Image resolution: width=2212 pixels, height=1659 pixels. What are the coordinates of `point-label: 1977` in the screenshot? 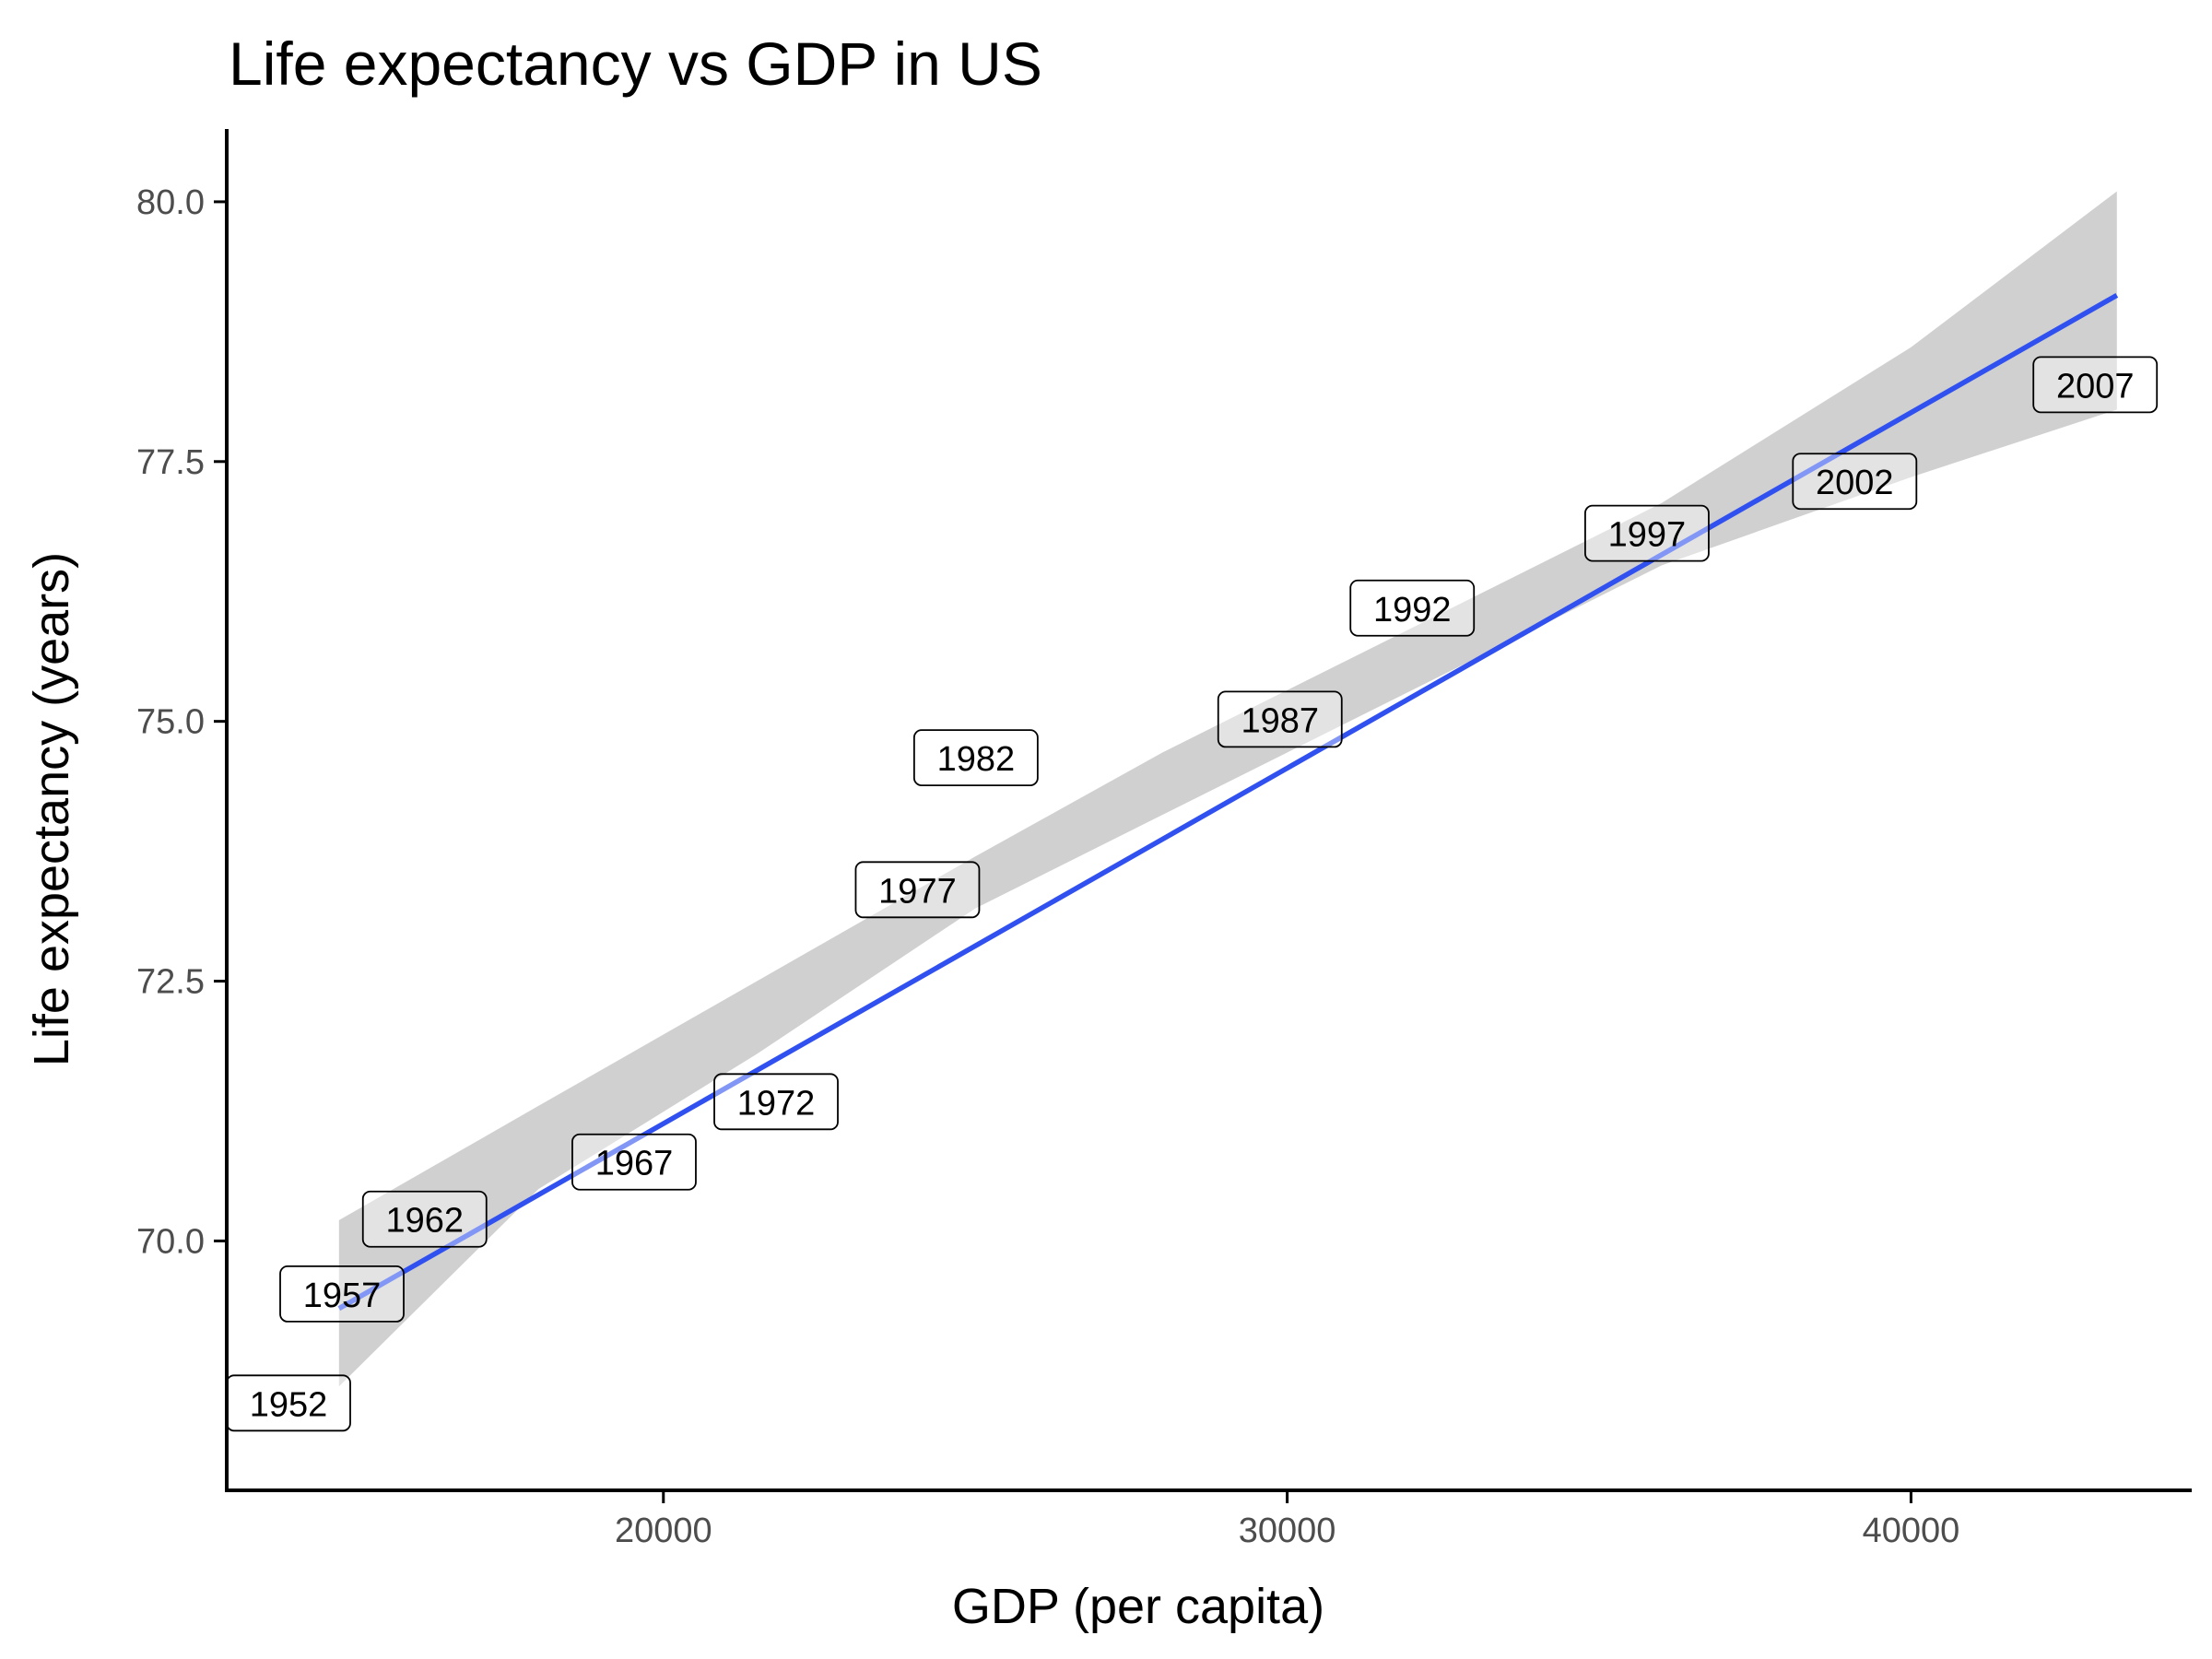 It's located at (917, 890).